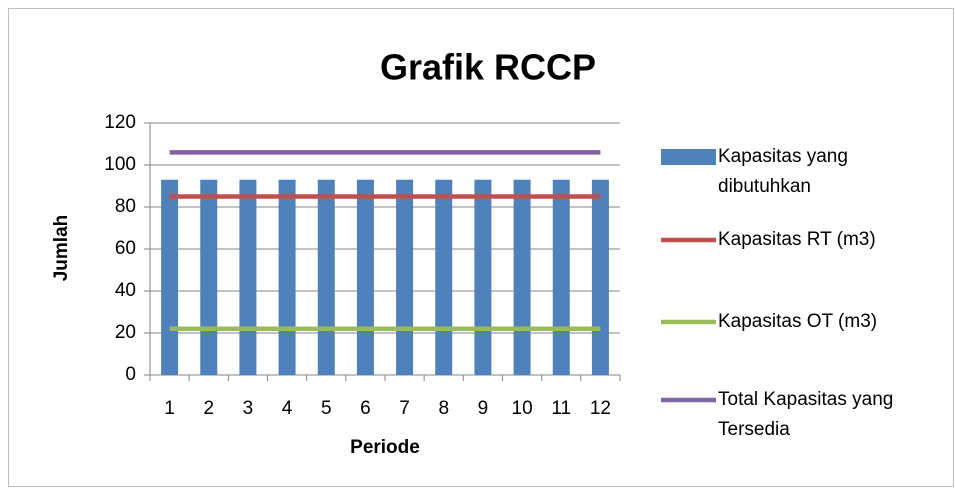  Describe the element at coordinates (169, 408) in the screenshot. I see `x-tick-label: 1` at that location.